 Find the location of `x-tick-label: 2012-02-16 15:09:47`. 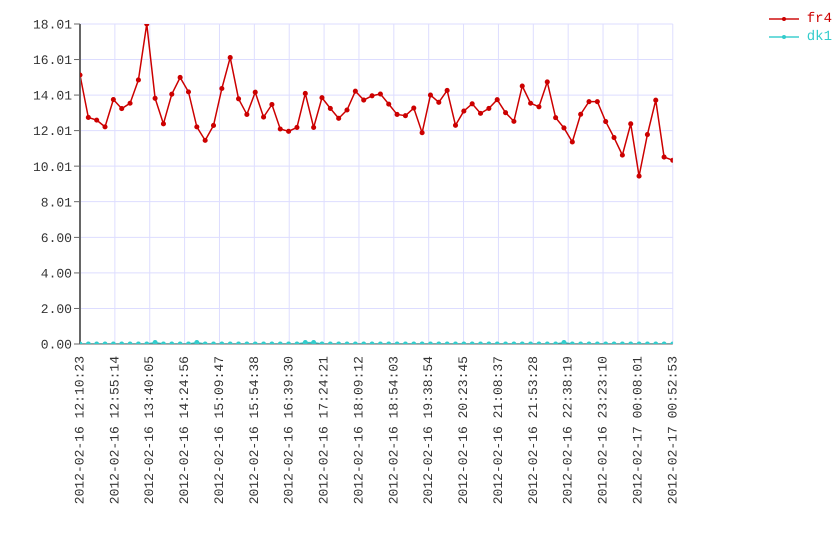

x-tick-label: 2012-02-16 15:09:47 is located at coordinates (219, 430).